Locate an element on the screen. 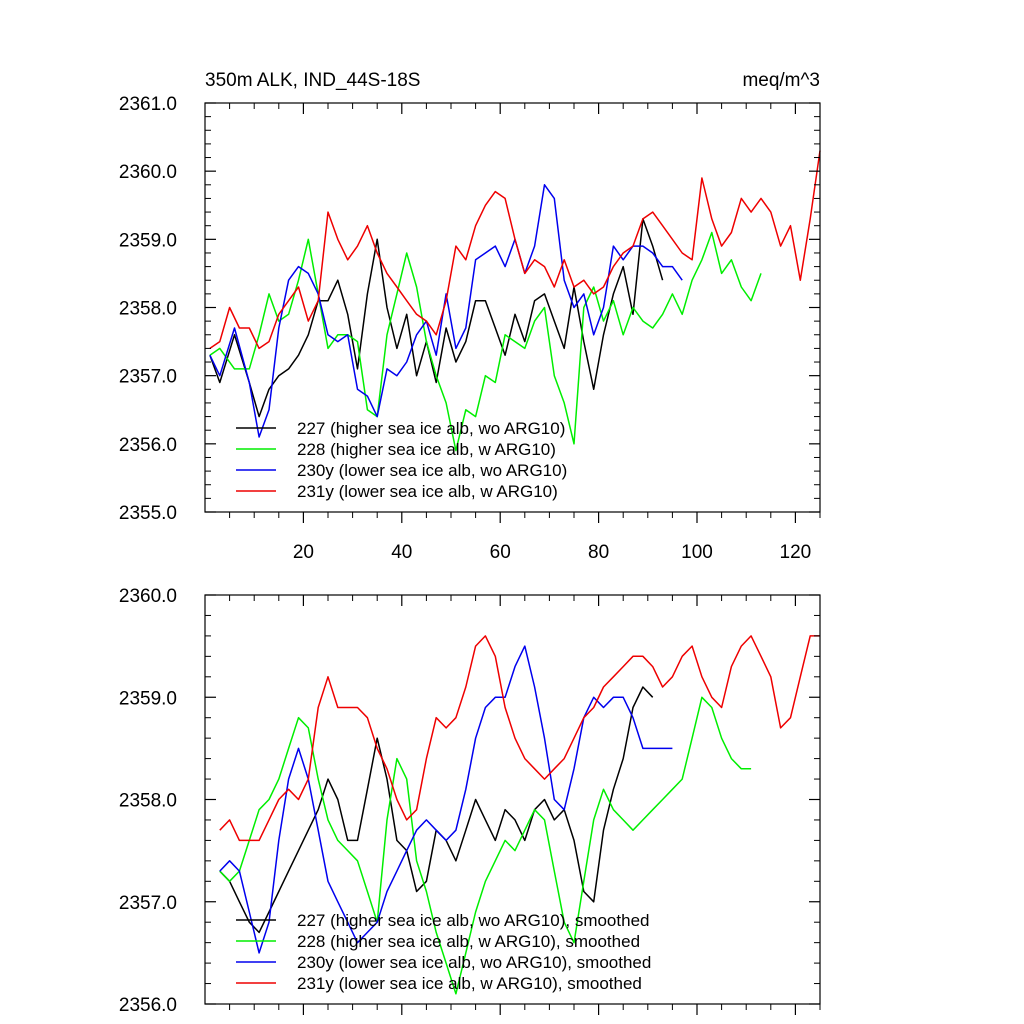  x-tick-label: 80 is located at coordinates (598, 552).